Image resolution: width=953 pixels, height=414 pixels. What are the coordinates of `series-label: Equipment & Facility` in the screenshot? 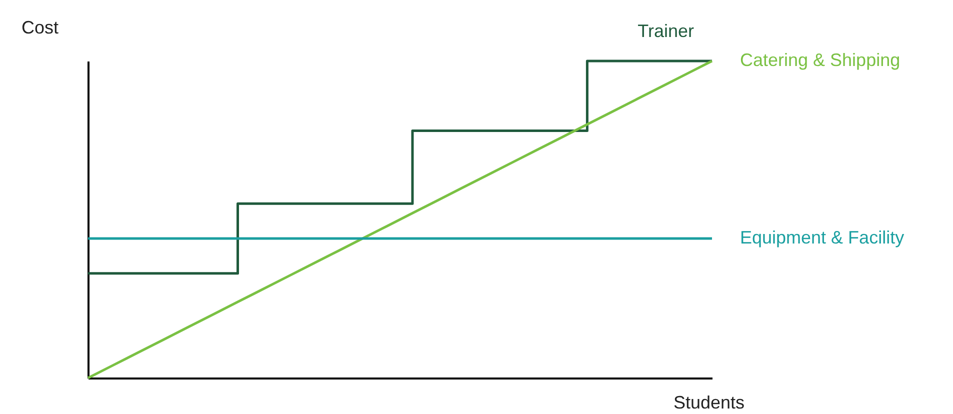 It's located at (822, 238).